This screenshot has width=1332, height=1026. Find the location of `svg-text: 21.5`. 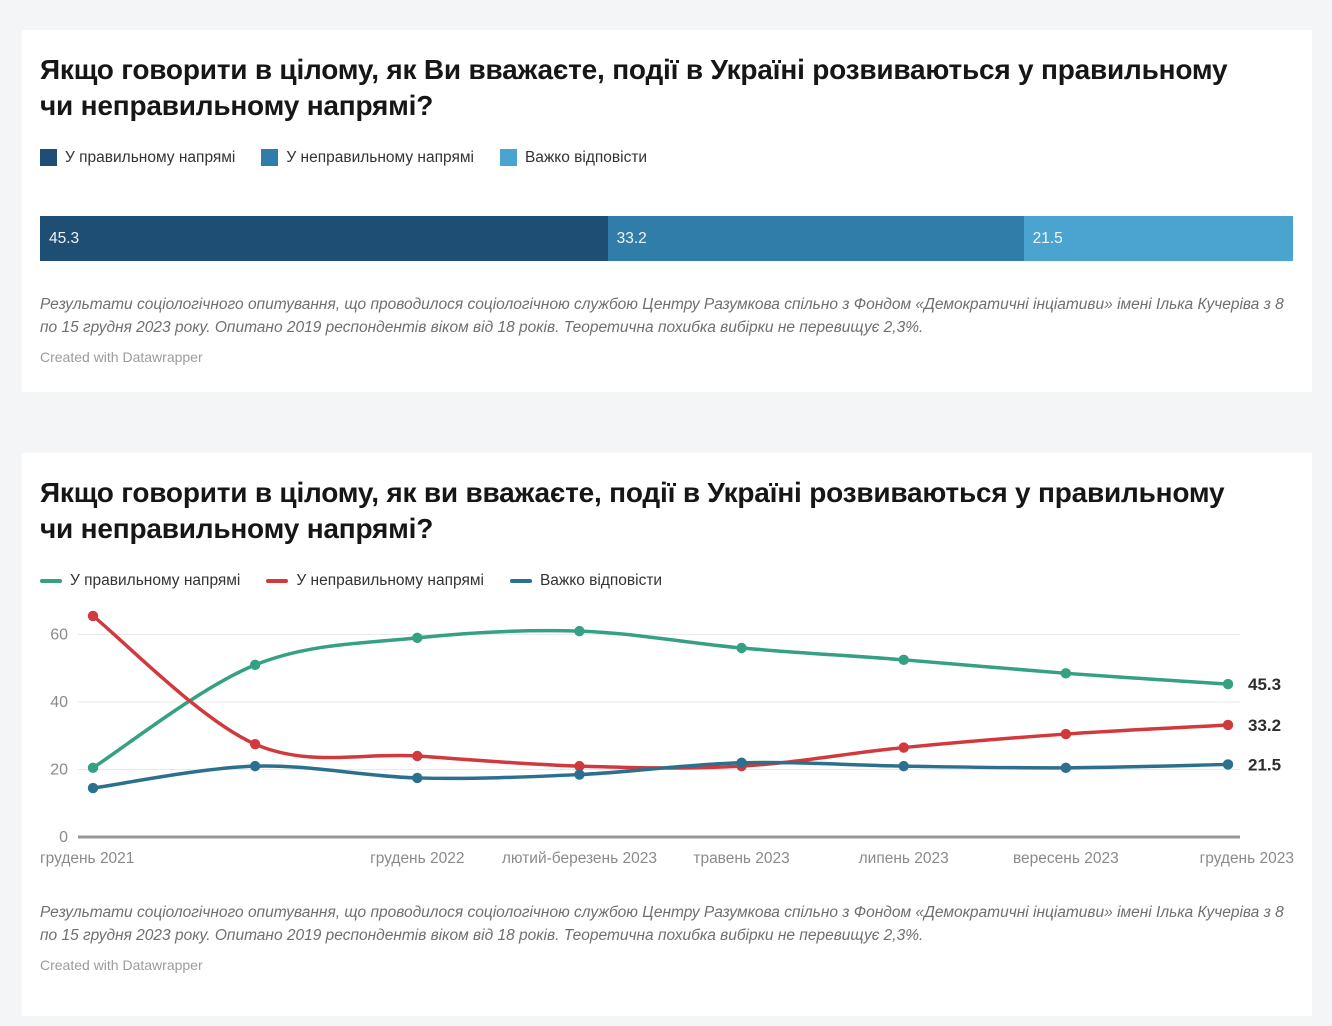

svg-text: 21.5 is located at coordinates (1264, 764).